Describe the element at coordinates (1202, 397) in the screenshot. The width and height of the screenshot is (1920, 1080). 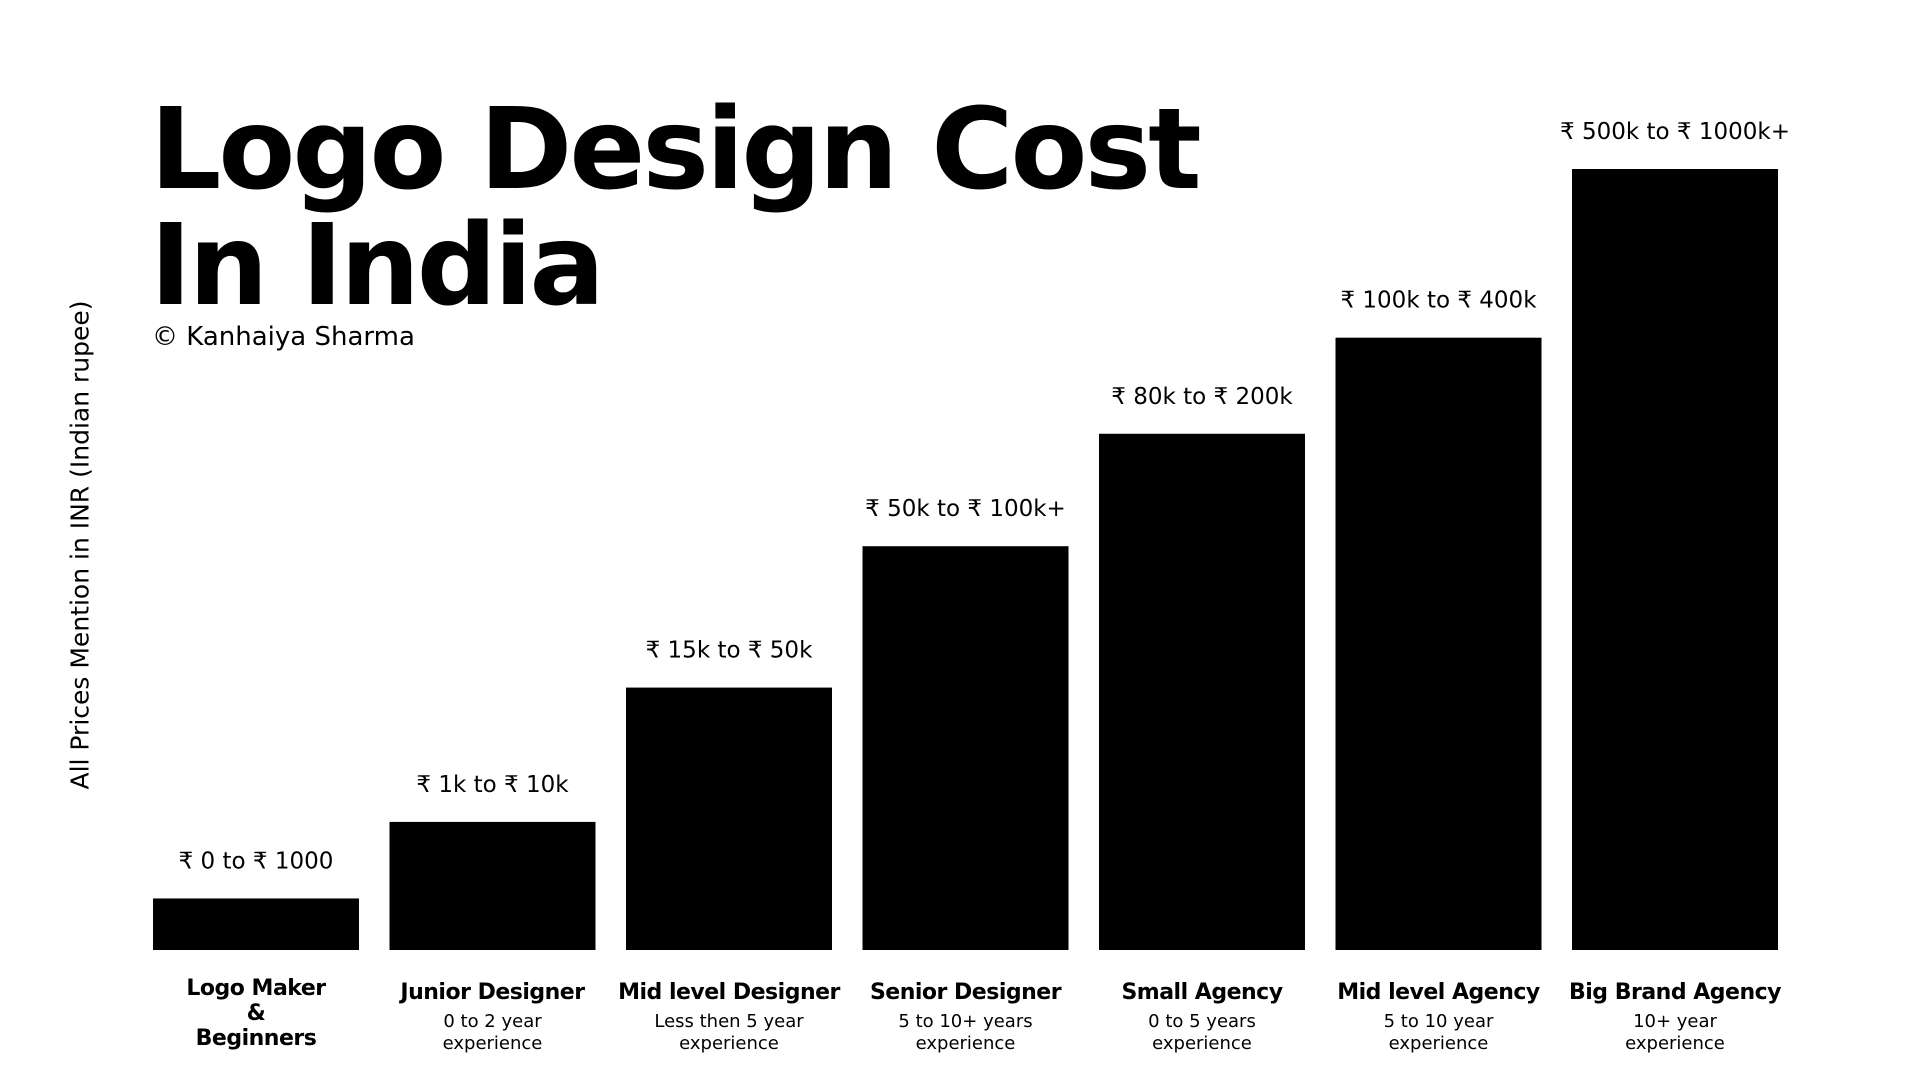
I see `bar-value-label-4: ₹ 80k to ₹ 200k` at that location.